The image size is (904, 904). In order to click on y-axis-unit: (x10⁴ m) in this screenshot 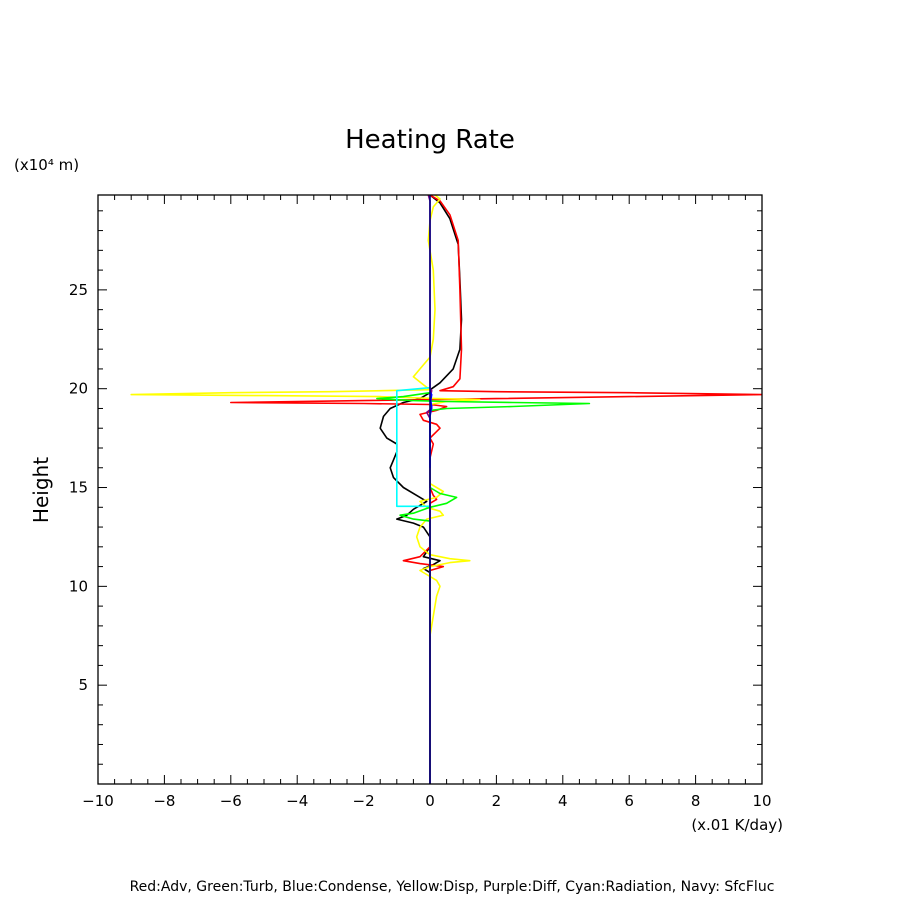, I will do `click(46, 165)`.